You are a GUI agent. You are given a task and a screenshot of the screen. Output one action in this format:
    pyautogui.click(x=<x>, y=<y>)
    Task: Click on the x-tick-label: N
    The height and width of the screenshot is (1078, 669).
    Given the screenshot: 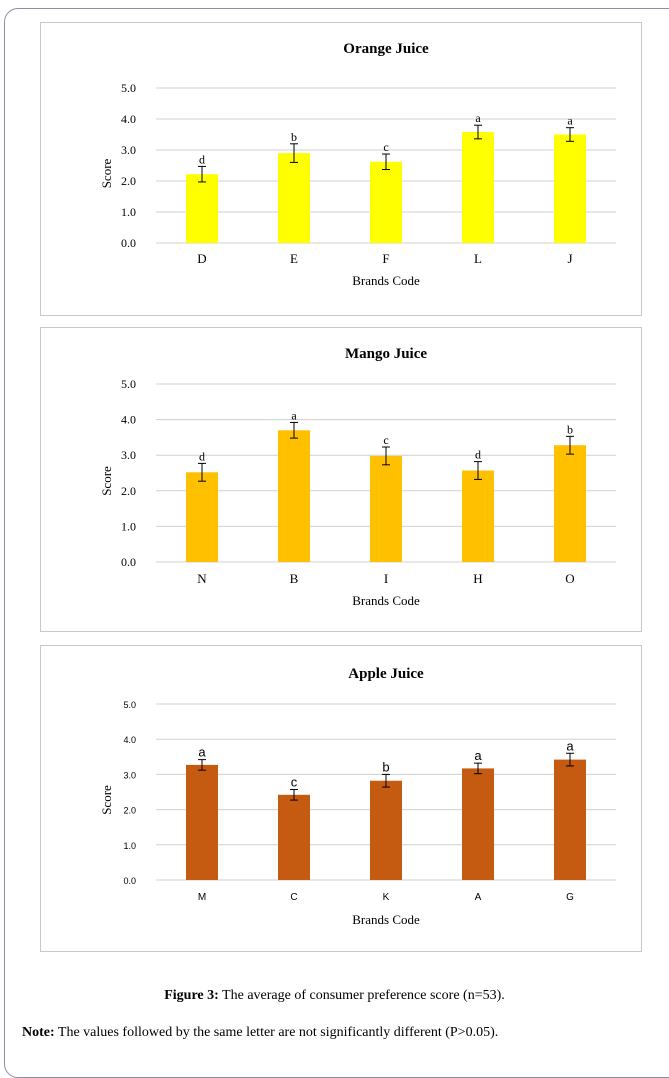 What is the action you would take?
    pyautogui.click(x=202, y=578)
    